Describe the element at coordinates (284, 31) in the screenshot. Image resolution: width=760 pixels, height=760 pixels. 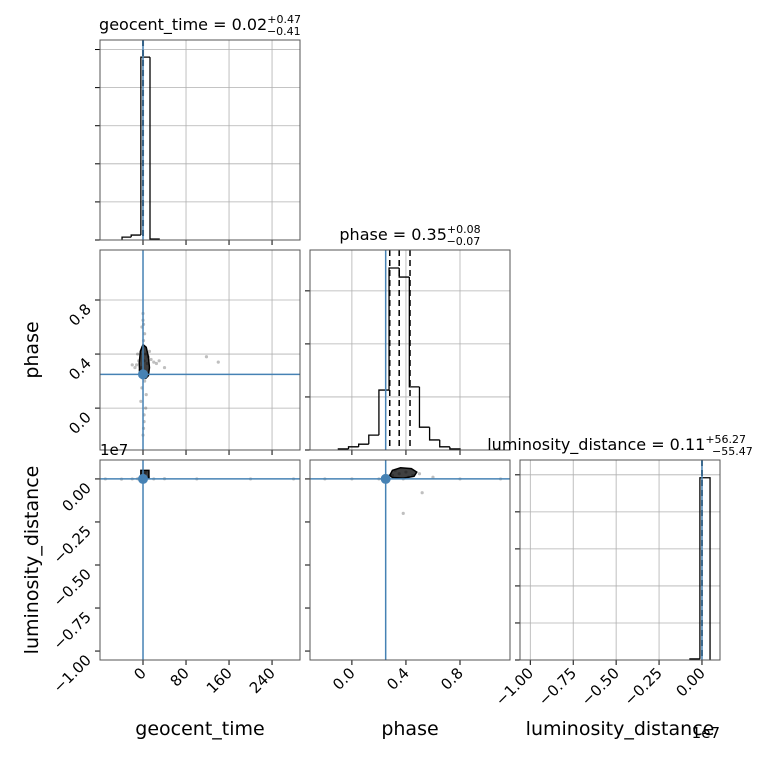
I see `title-sub: −0.41` at that location.